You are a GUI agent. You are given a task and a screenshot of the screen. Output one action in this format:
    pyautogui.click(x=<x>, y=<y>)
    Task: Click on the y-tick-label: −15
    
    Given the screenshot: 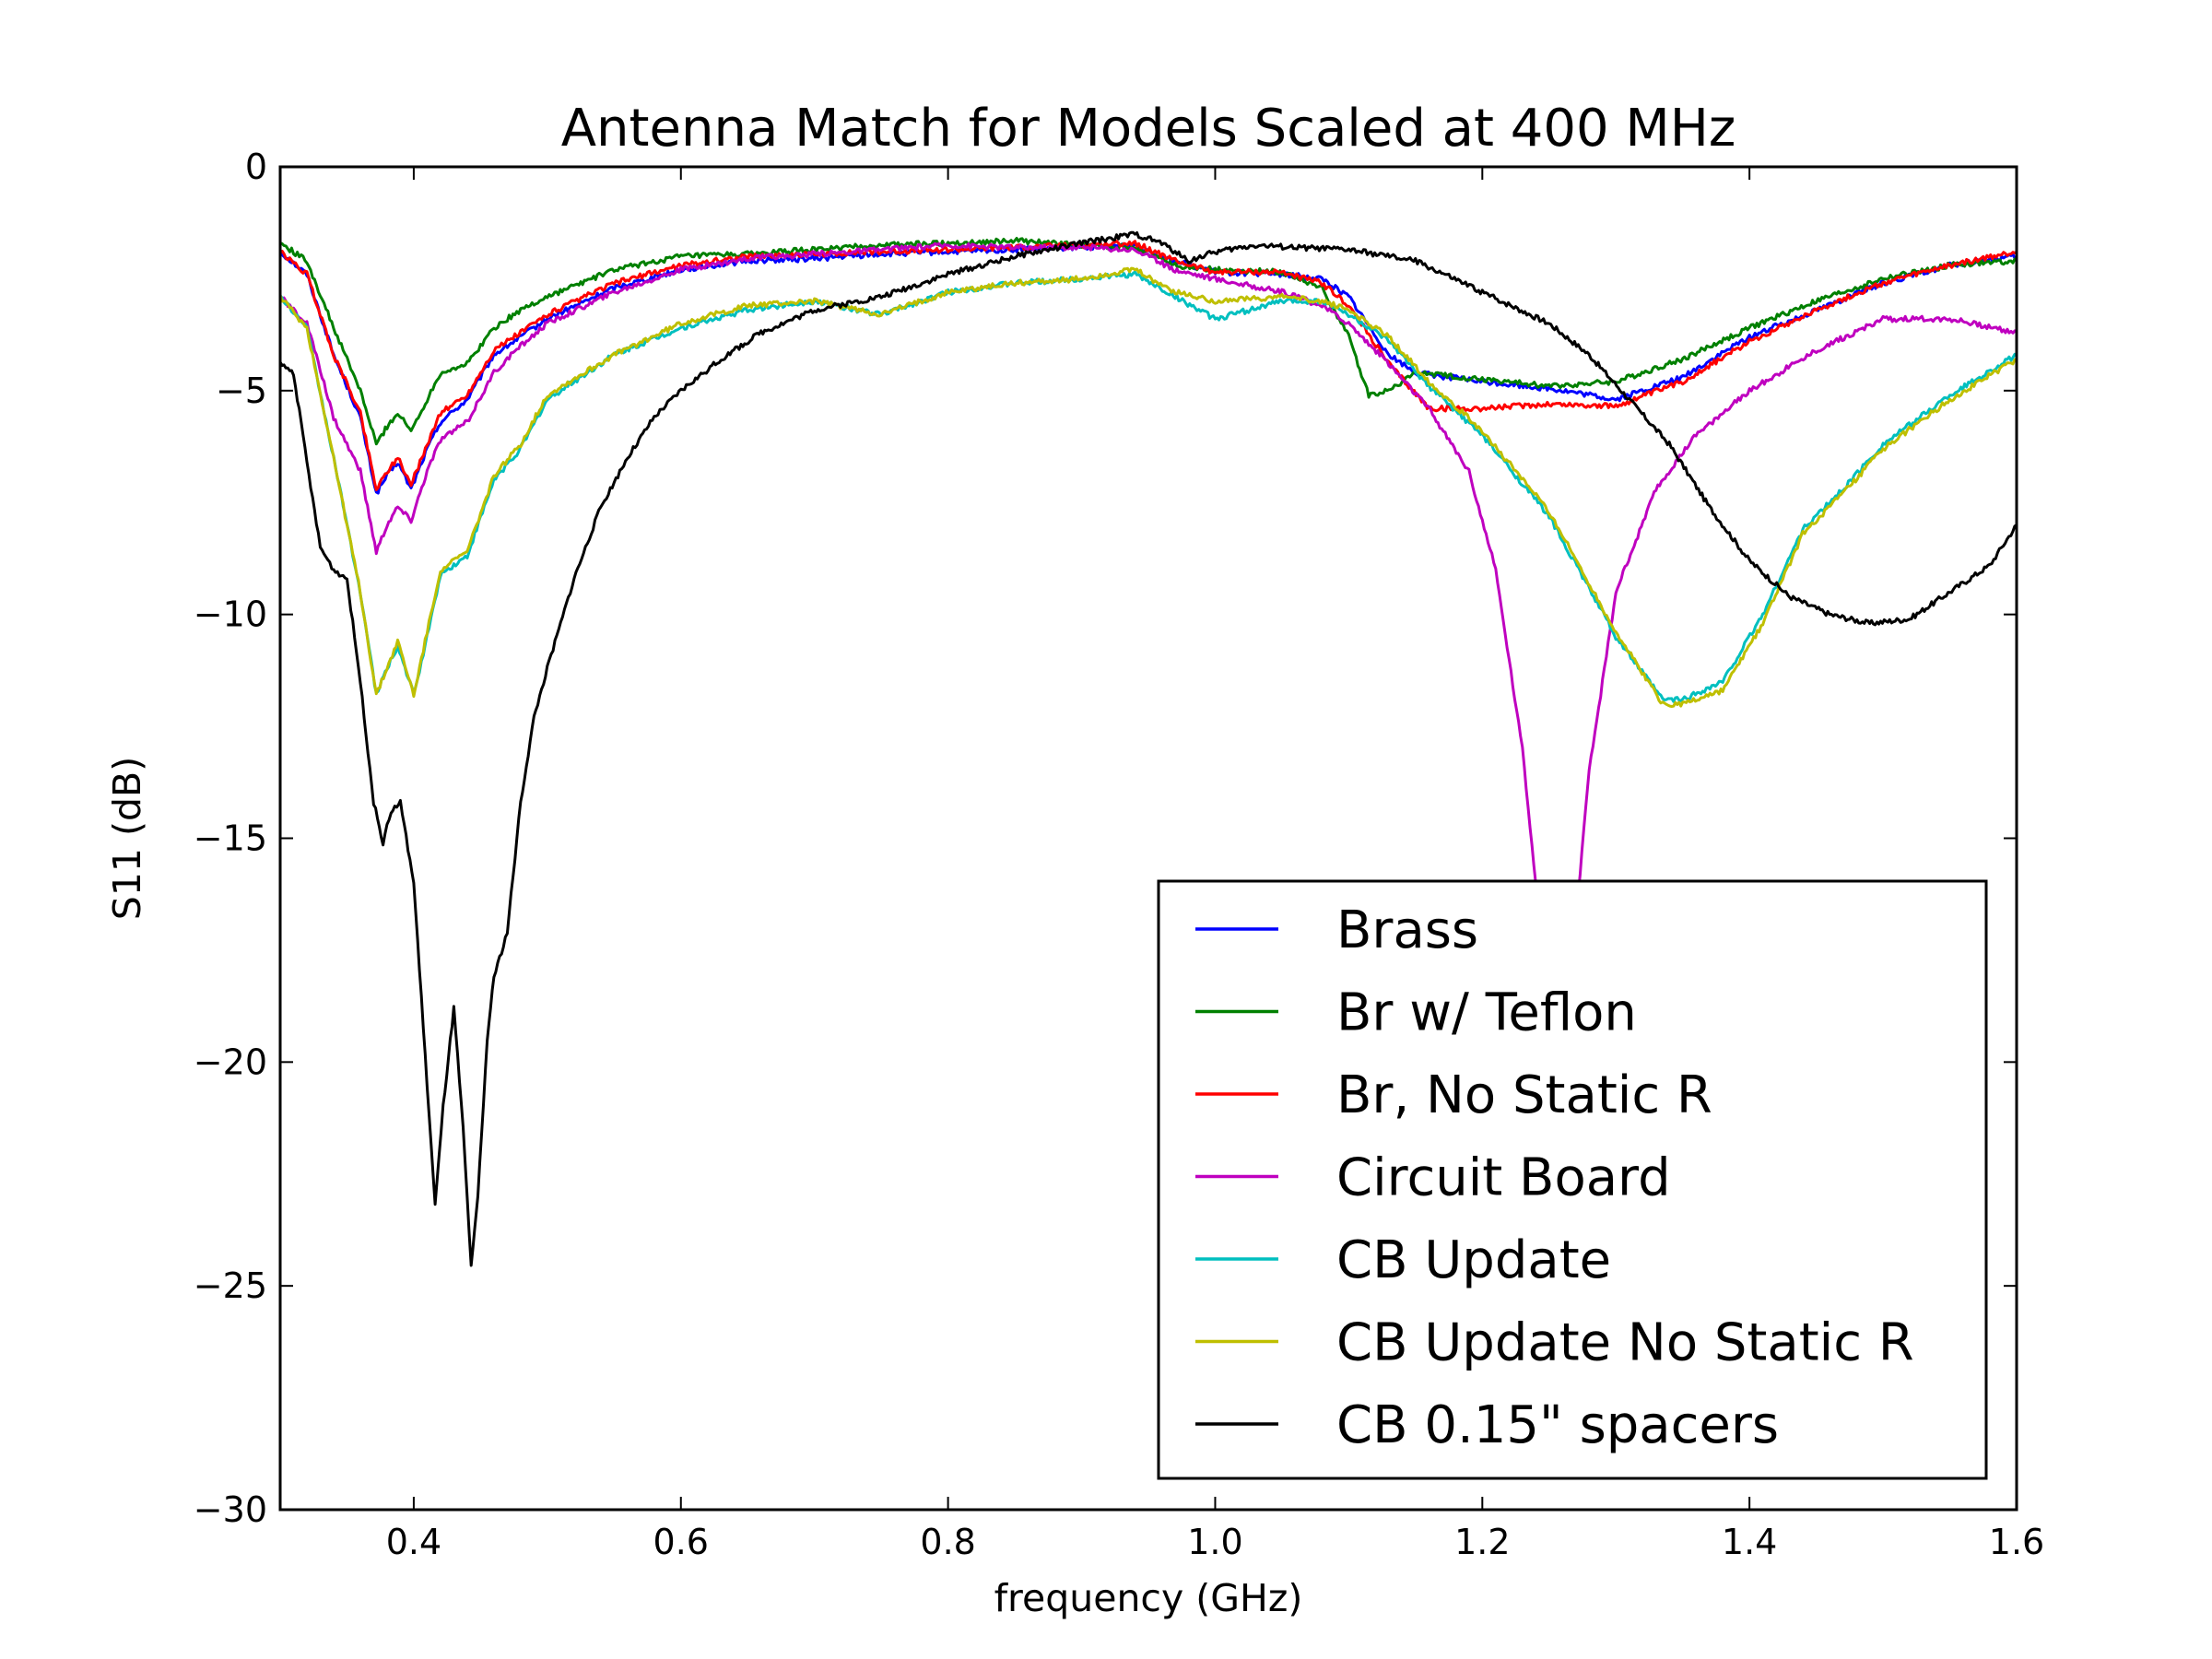 What is the action you would take?
    pyautogui.click(x=230, y=838)
    